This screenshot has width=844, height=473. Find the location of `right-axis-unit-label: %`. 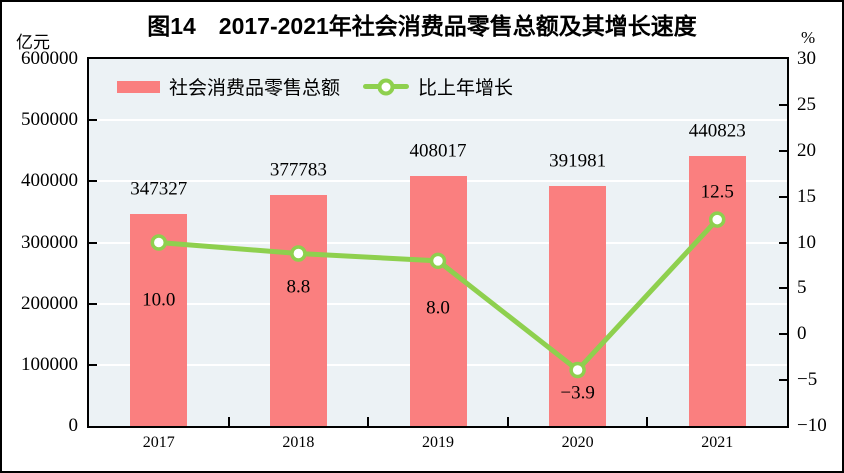

right-axis-unit-label: % is located at coordinates (808, 37).